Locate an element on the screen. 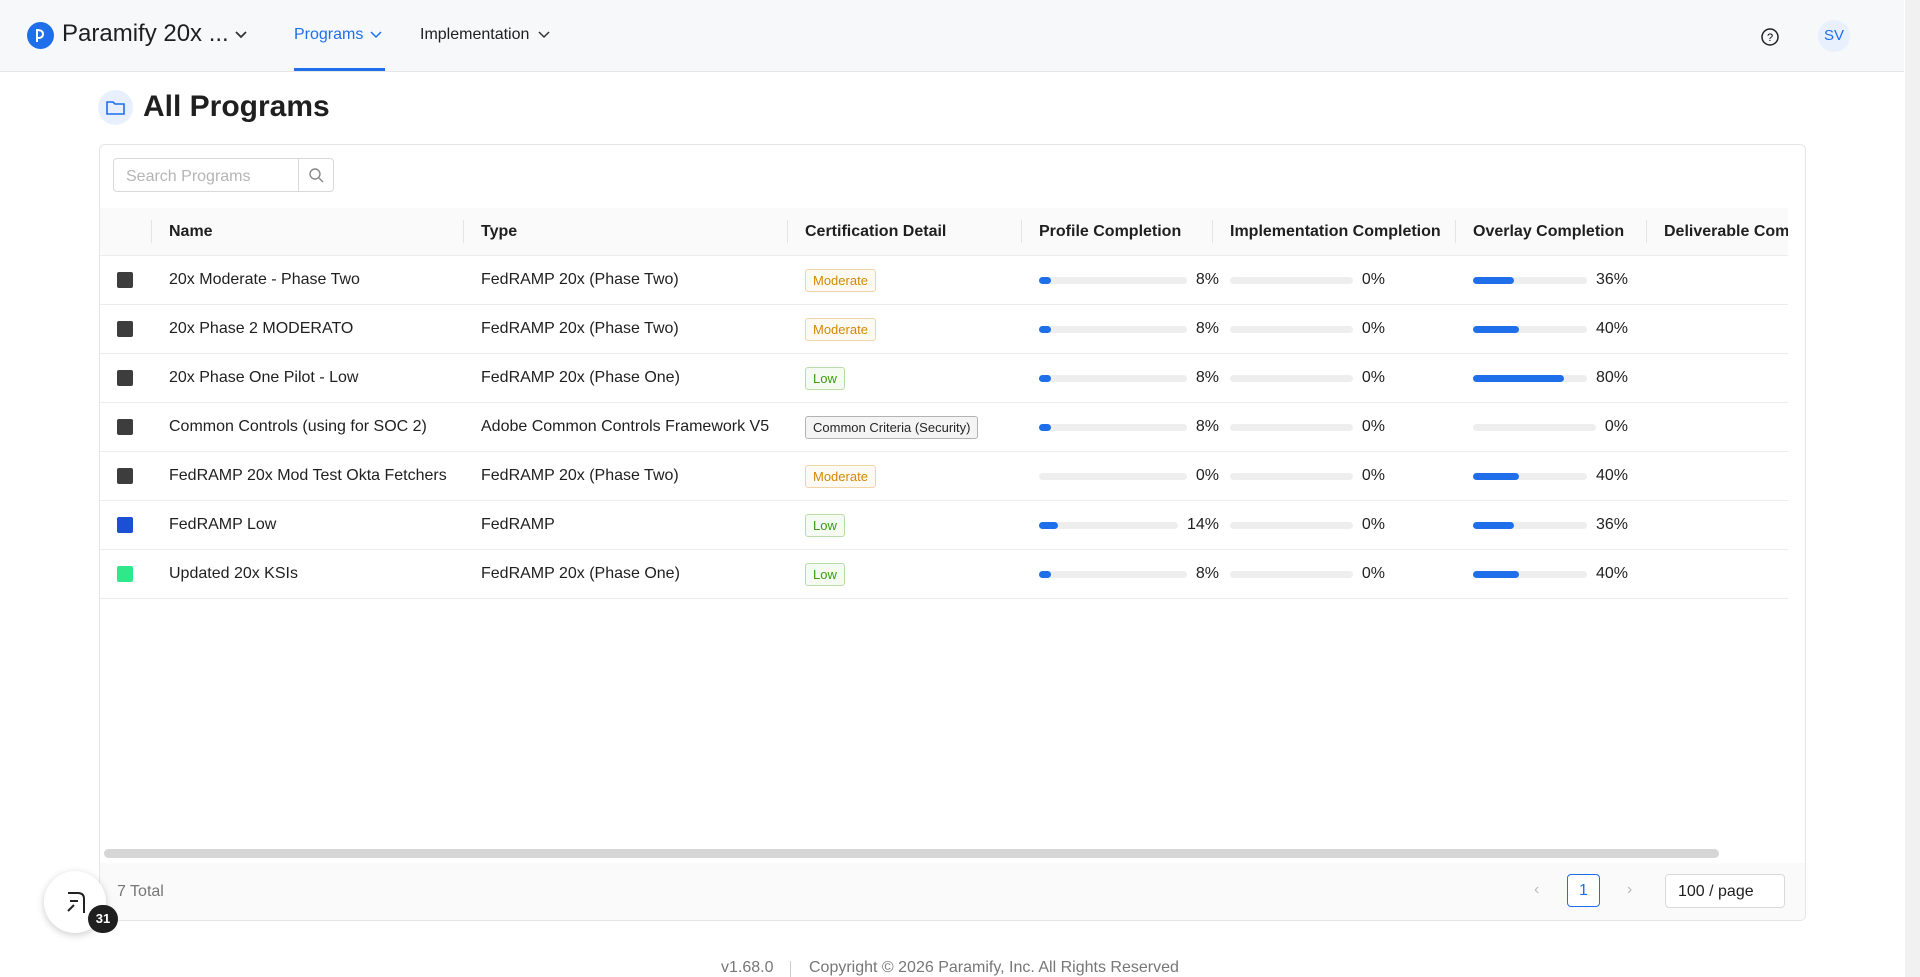 The image size is (1920, 977). cell: FedRAMP Low is located at coordinates (316, 525).